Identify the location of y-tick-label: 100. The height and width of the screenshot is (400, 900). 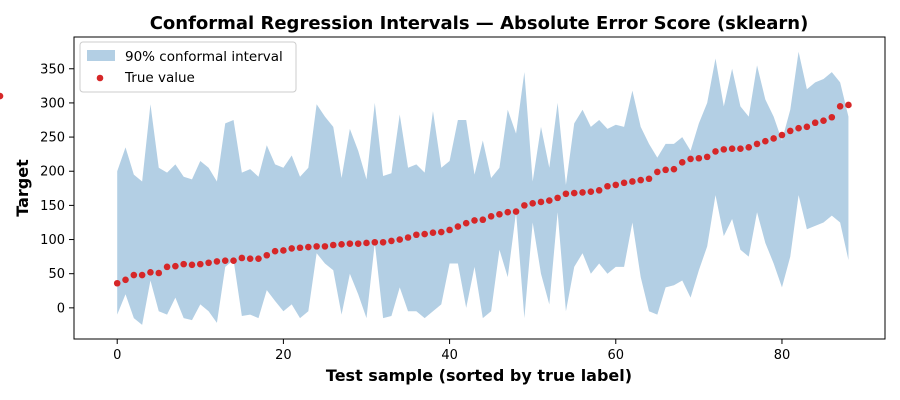
(52, 240).